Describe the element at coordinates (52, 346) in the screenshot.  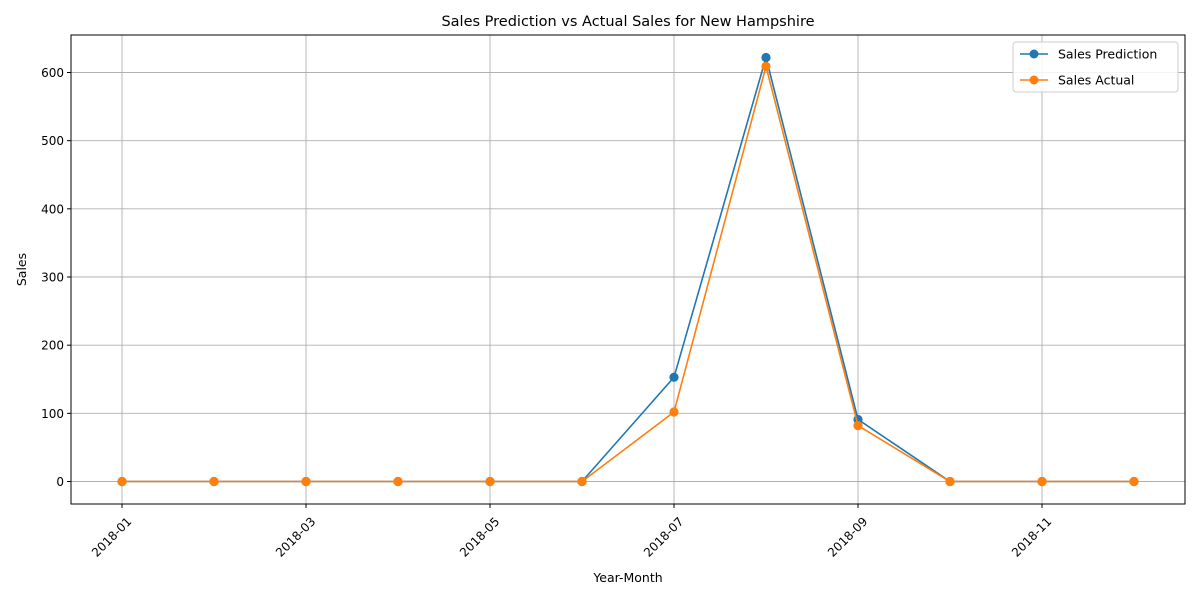
I see `y-tick-label: 200` at that location.